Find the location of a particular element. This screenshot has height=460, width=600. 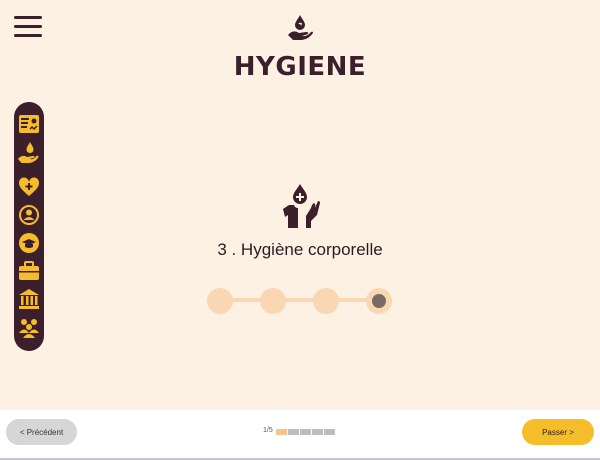

sidebar-item-education is located at coordinates (29, 243).